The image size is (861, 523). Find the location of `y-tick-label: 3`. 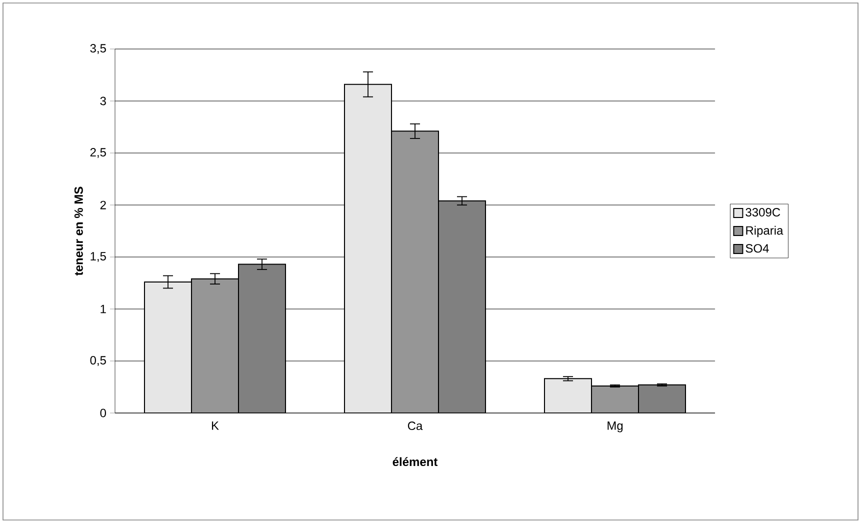

y-tick-label: 3 is located at coordinates (103, 101).